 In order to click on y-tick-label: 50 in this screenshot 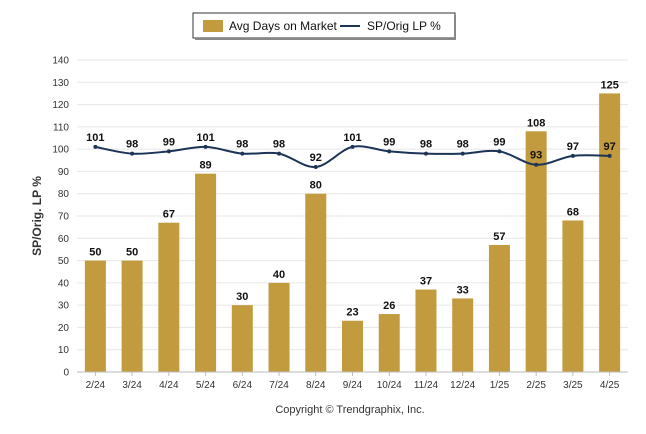, I will do `click(64, 261)`.